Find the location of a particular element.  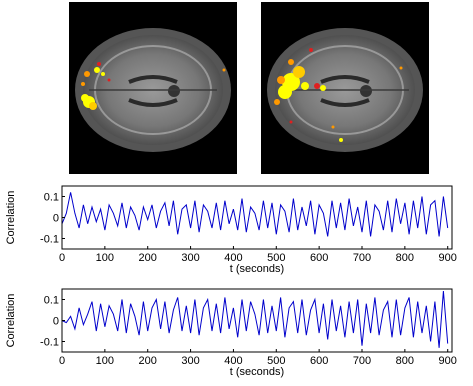

activation-blobs-right is located at coordinates (338, 95).